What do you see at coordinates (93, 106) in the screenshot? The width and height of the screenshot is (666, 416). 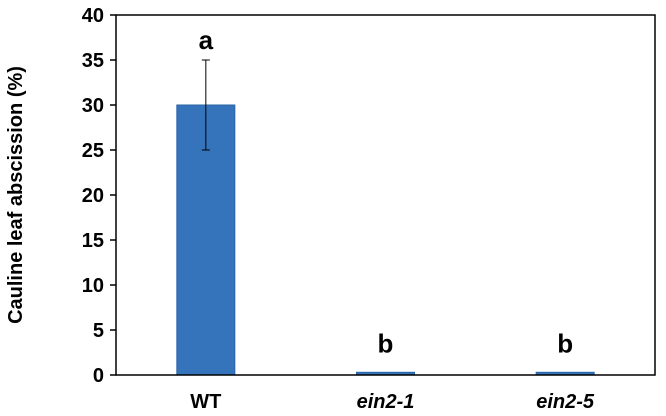 I see `y-tick-label: 30` at bounding box center [93, 106].